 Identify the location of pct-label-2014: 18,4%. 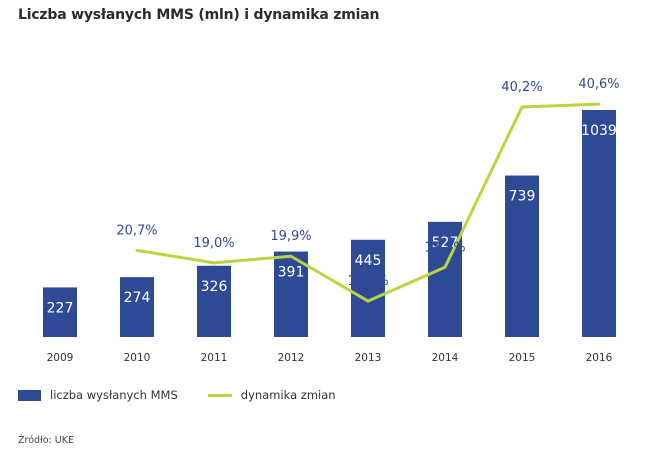
(444, 247).